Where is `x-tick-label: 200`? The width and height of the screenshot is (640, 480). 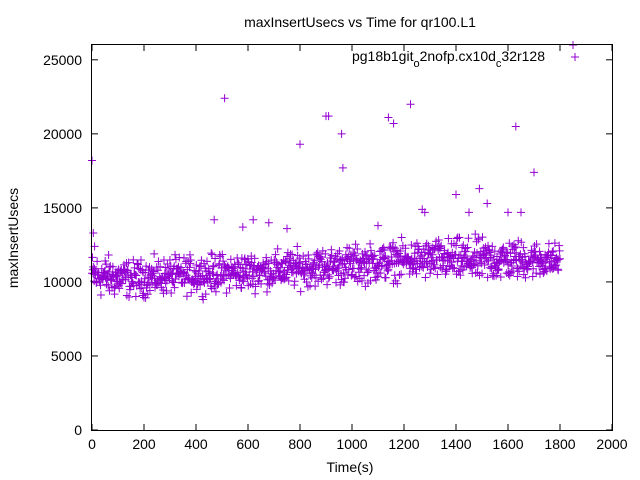 x-tick-label: 200 is located at coordinates (144, 444).